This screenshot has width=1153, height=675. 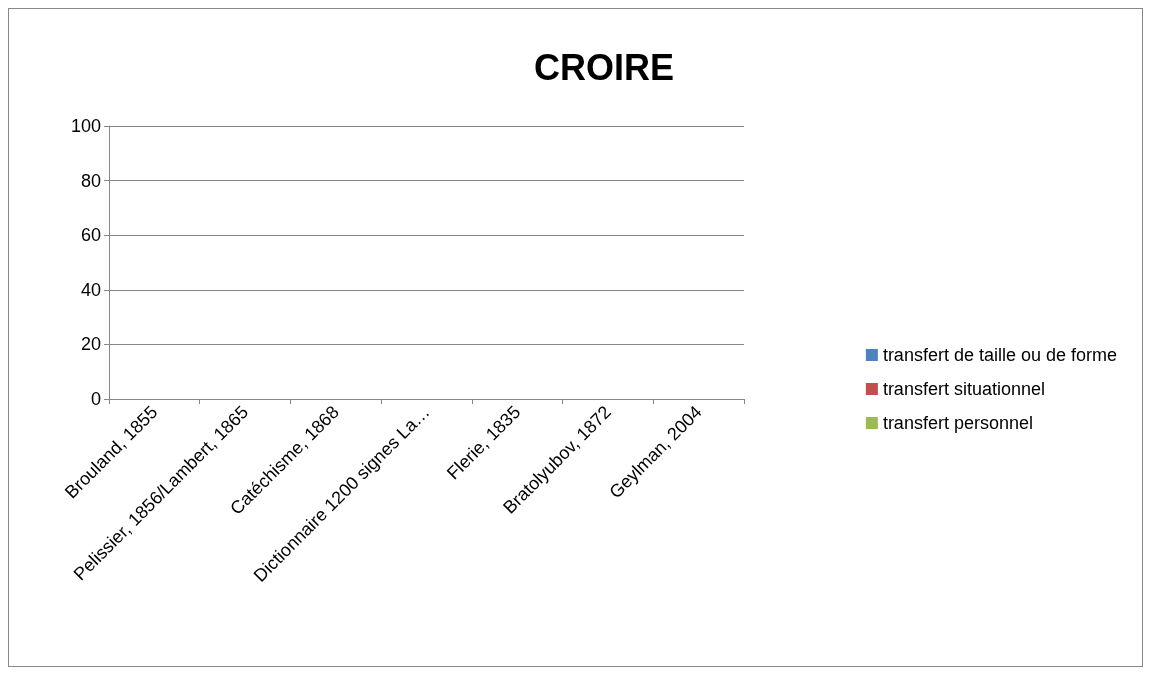 I want to click on legend-label: transfert personnel, so click(x=957, y=423).